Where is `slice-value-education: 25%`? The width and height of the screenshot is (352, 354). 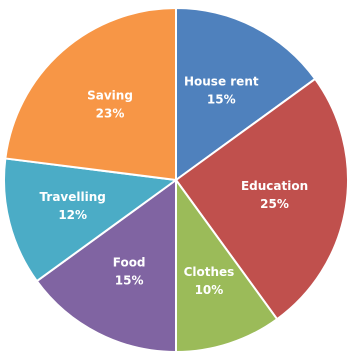 slice-value-education: 25% is located at coordinates (274, 204).